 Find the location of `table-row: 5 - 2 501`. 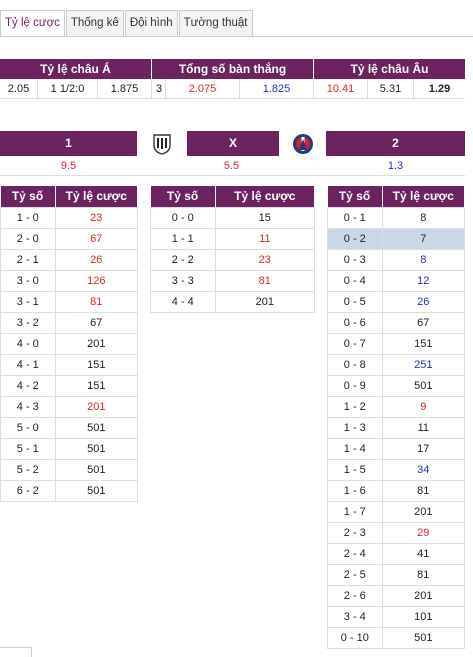

table-row: 5 - 2 501 is located at coordinates (69, 469).